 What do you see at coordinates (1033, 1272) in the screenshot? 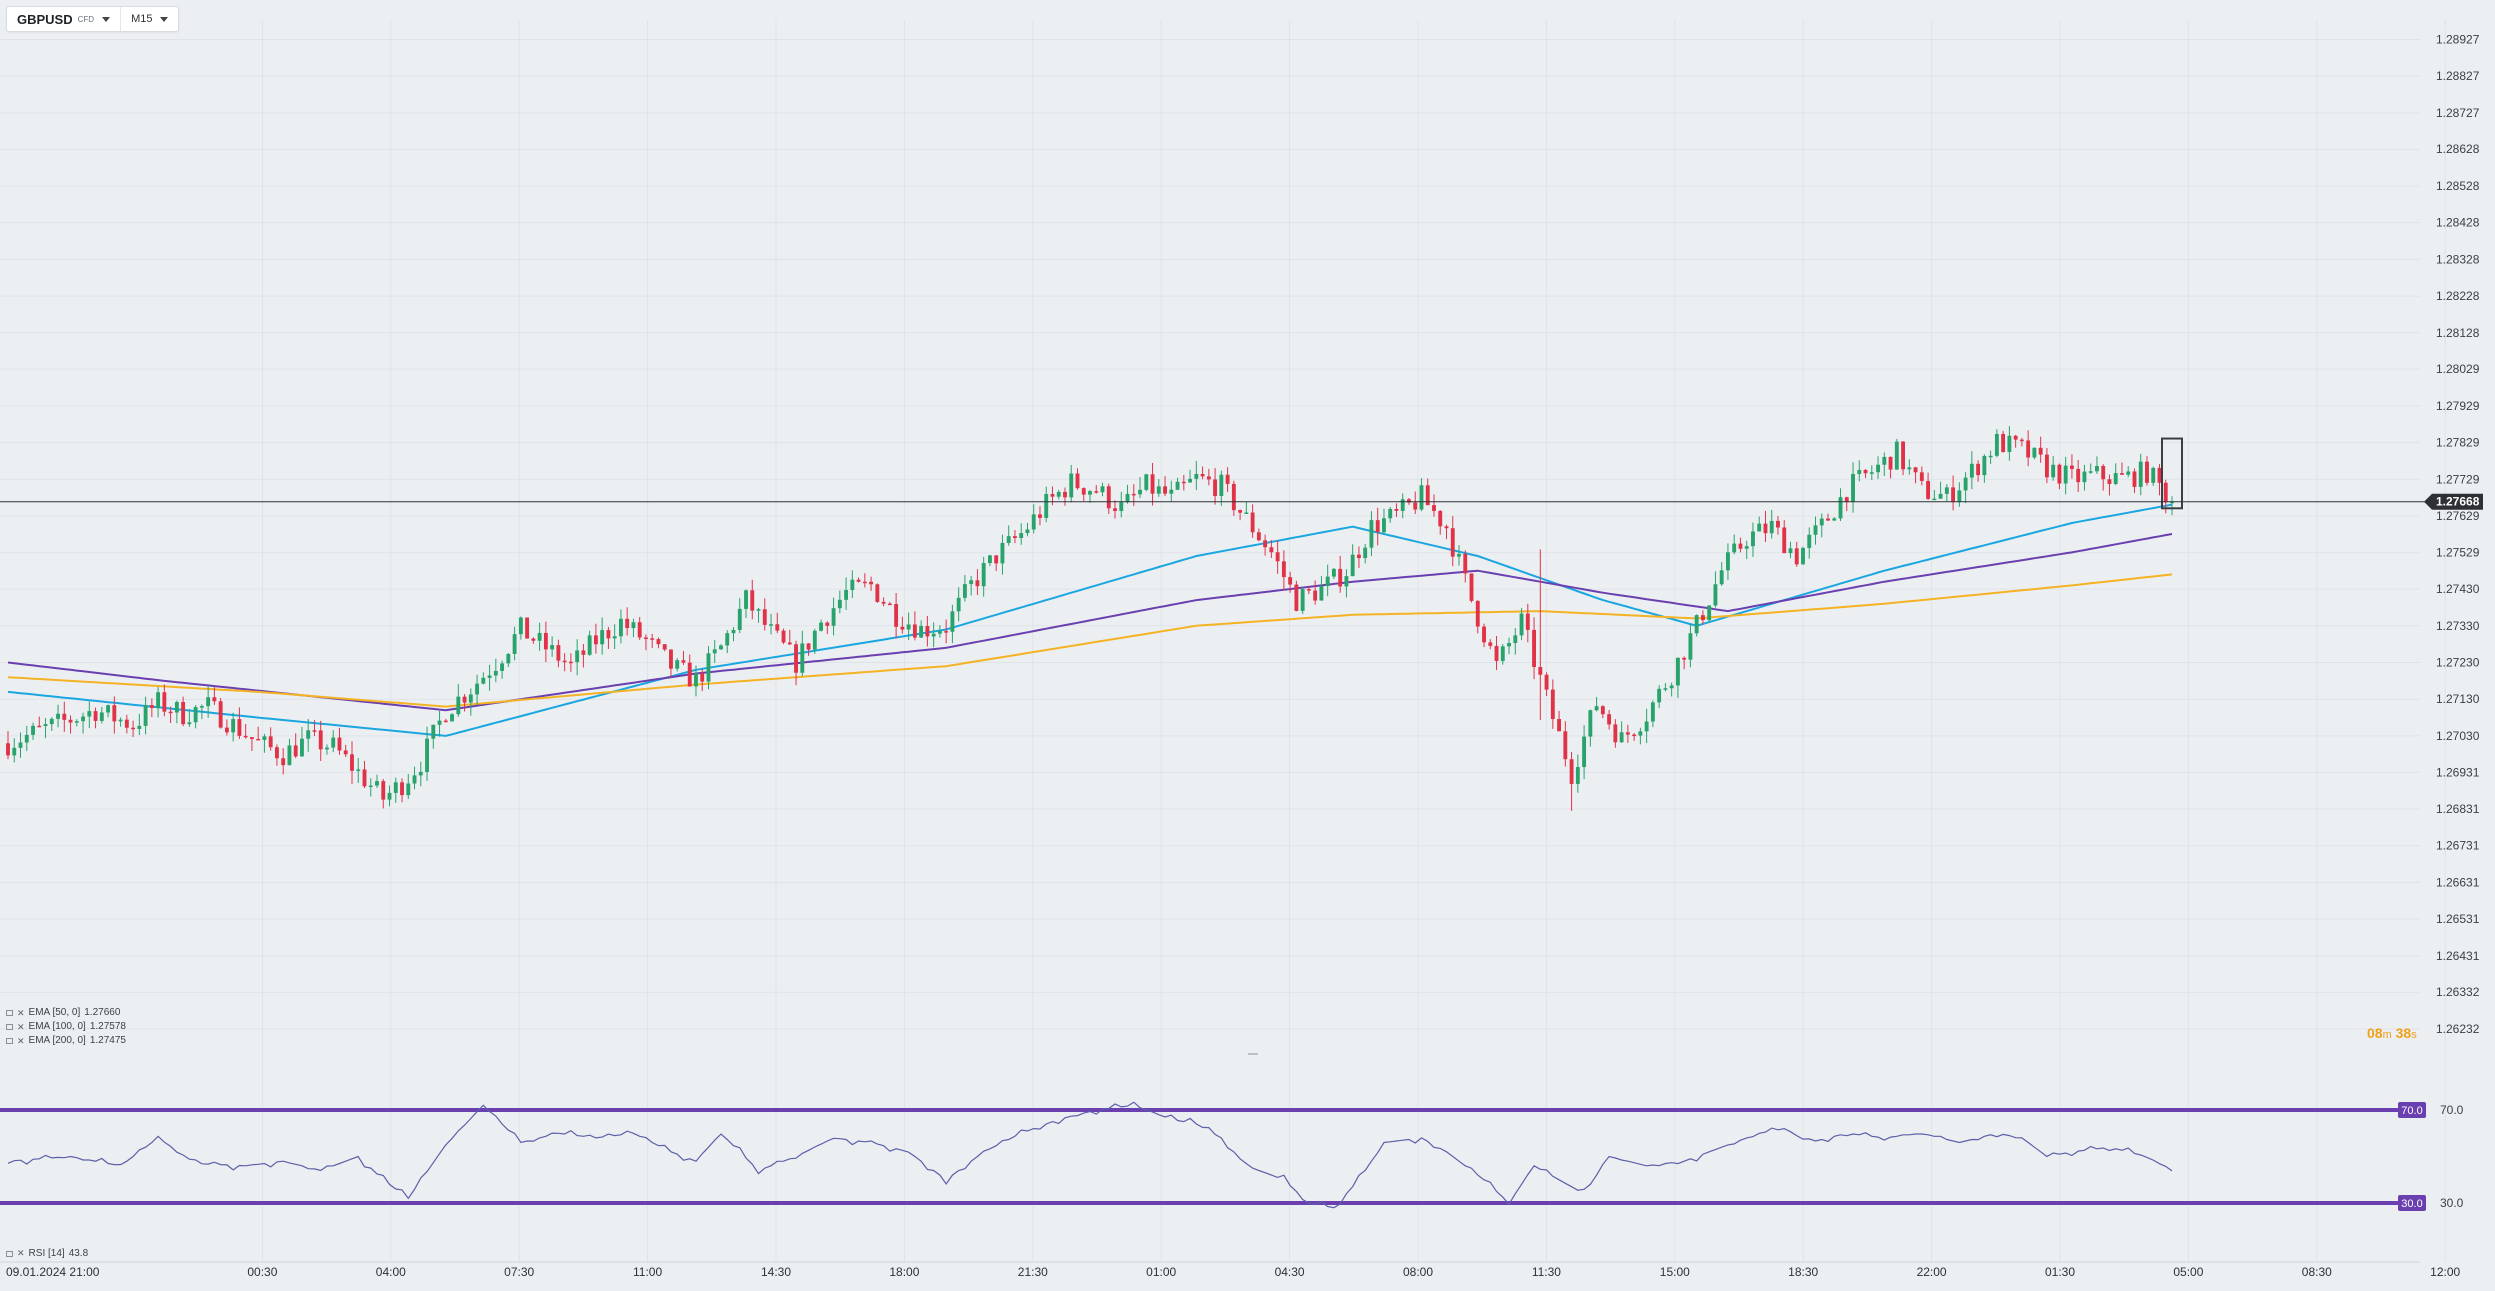
I see `time-tick-label: 21:30` at bounding box center [1033, 1272].